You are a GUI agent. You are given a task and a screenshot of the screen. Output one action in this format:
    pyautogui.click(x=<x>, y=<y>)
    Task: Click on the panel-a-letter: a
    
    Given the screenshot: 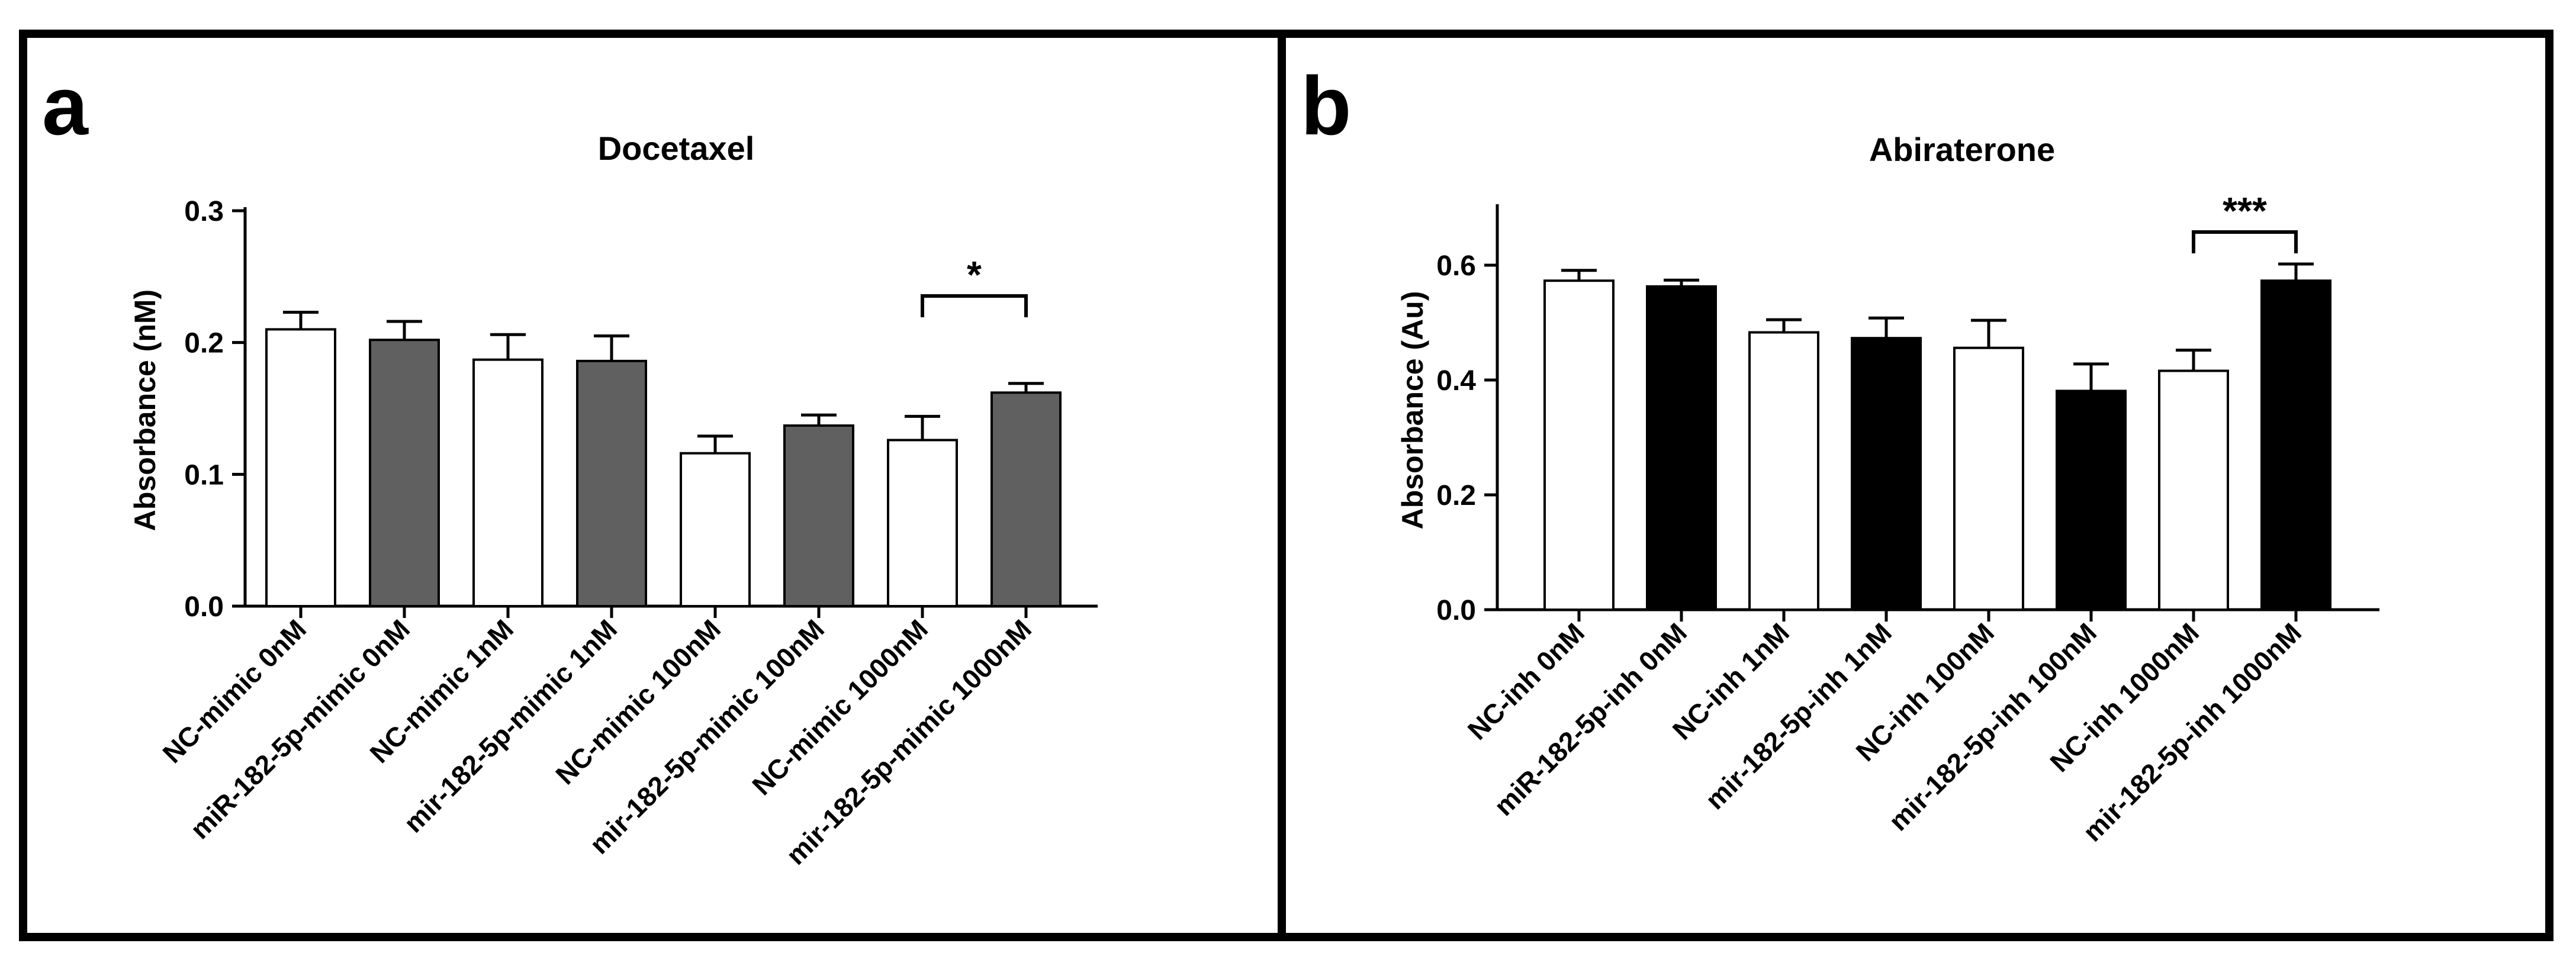 What is the action you would take?
    pyautogui.click(x=65, y=105)
    